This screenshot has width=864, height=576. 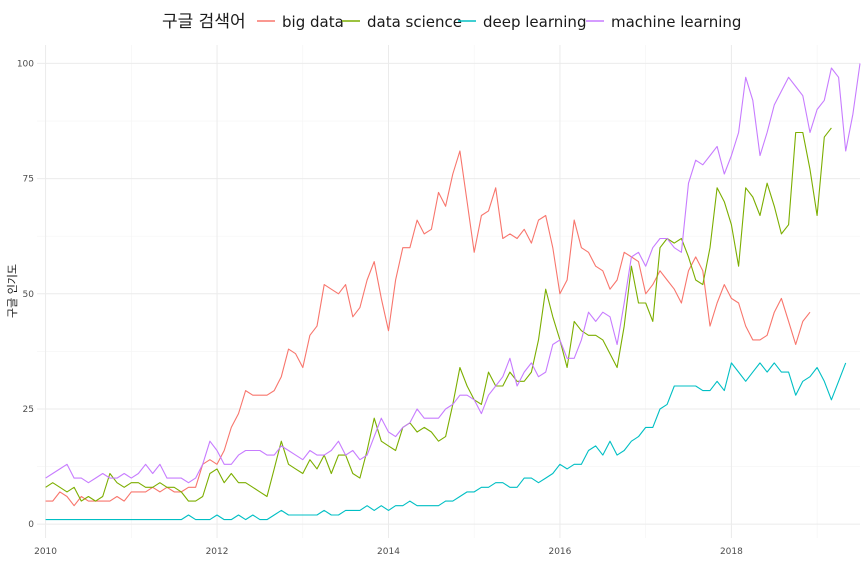 I want to click on legend-item-deep-learning: deep learning, so click(x=522, y=22).